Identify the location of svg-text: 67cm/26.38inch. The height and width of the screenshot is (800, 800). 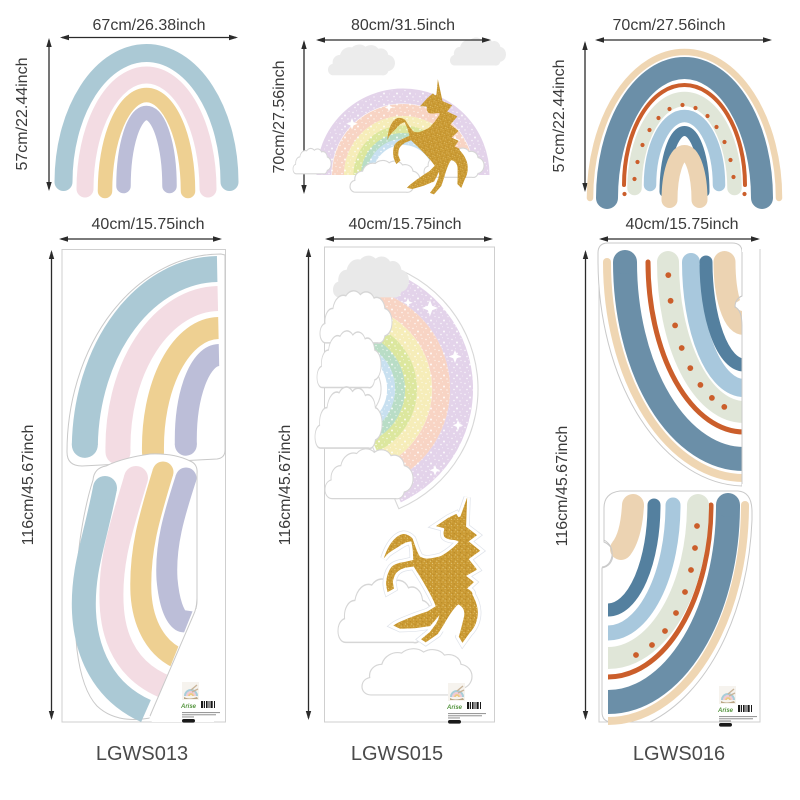
(149, 25).